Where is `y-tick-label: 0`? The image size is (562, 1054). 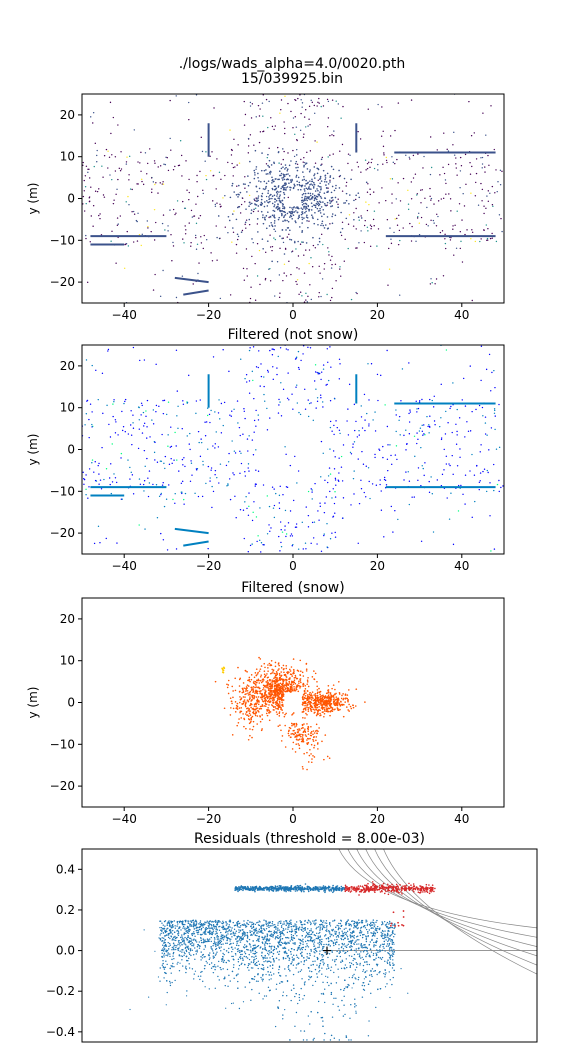 y-tick-label: 0 is located at coordinates (71, 703).